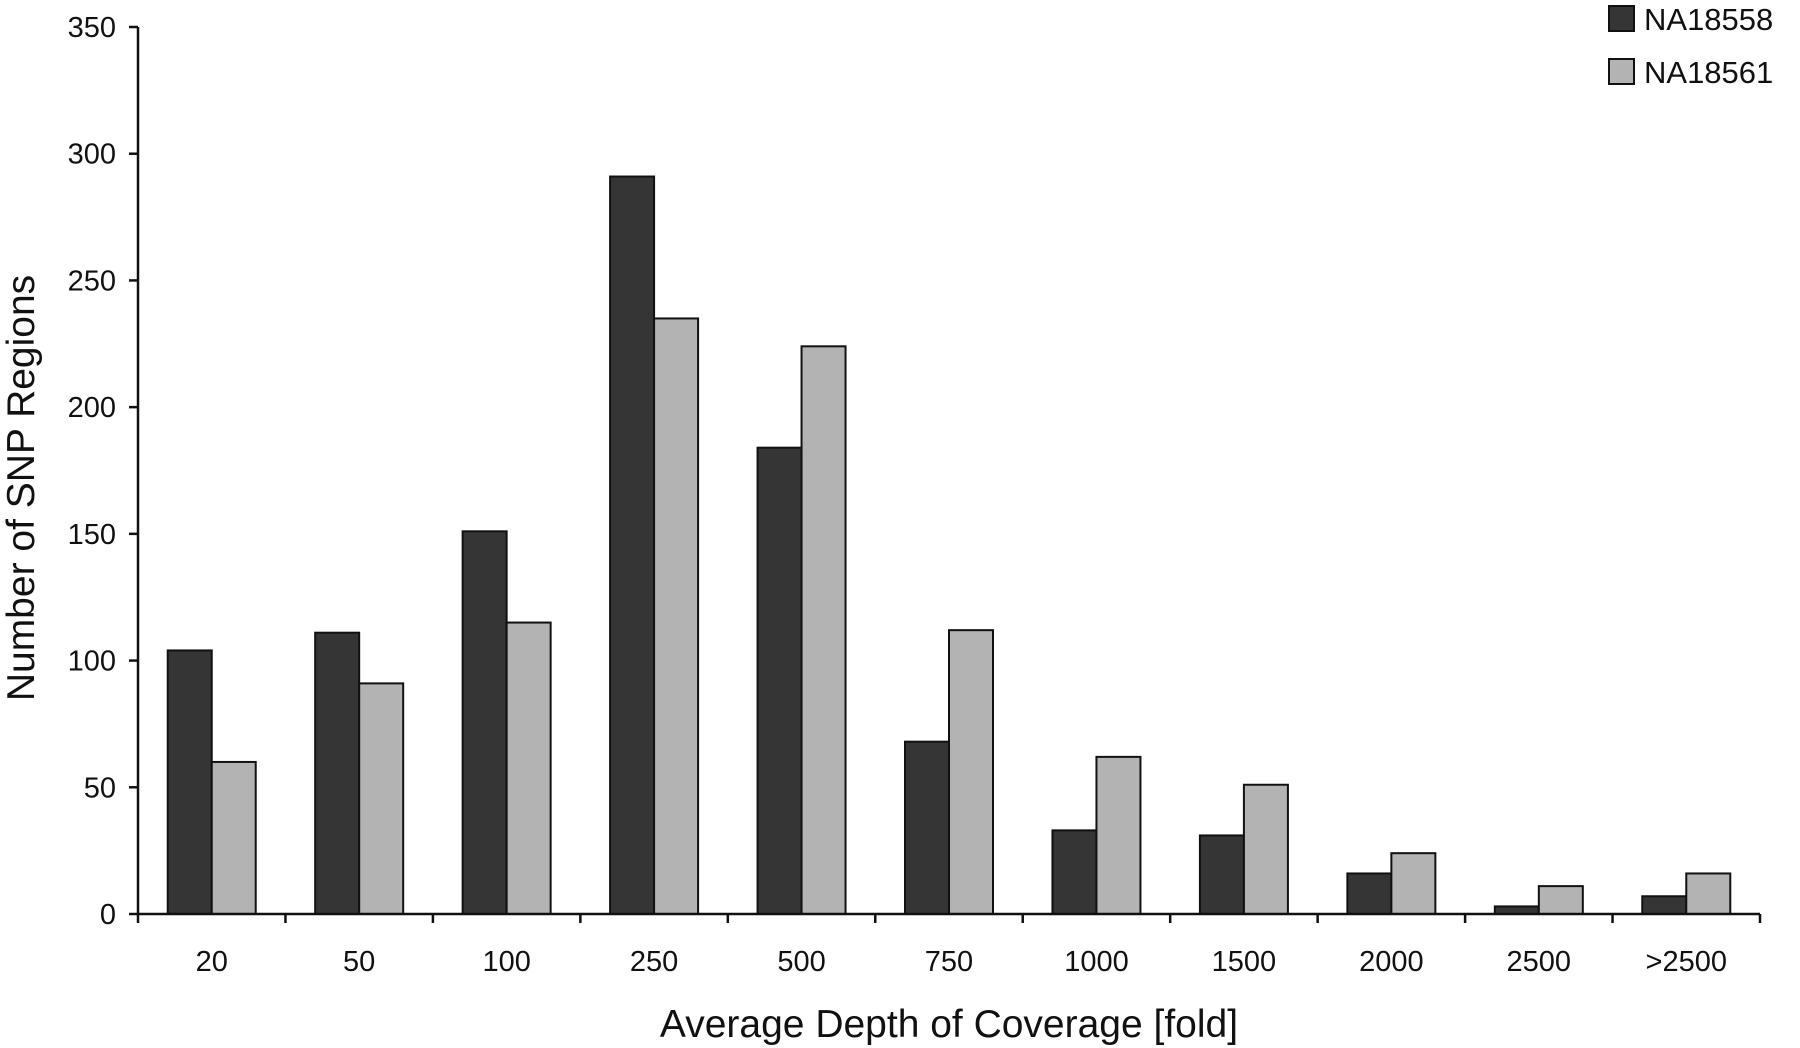 This screenshot has height=1048, width=1800. Describe the element at coordinates (108, 915) in the screenshot. I see `y-tick-label: 0` at that location.